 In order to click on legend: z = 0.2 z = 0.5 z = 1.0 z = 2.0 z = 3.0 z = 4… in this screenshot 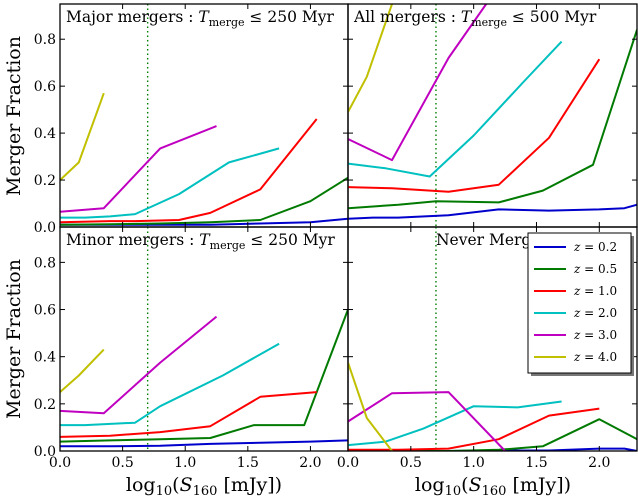, I will do `click(580, 304)`.